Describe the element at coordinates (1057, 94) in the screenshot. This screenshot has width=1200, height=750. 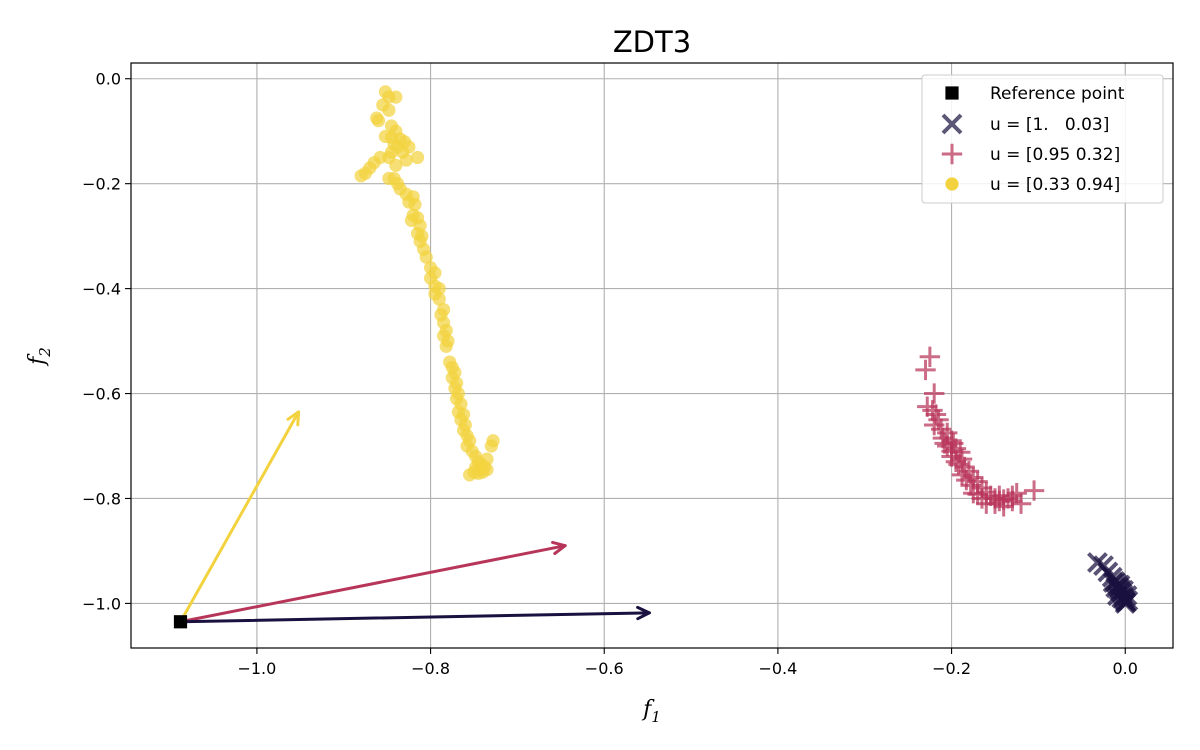
I see `legend-label-reference: Reference point` at that location.